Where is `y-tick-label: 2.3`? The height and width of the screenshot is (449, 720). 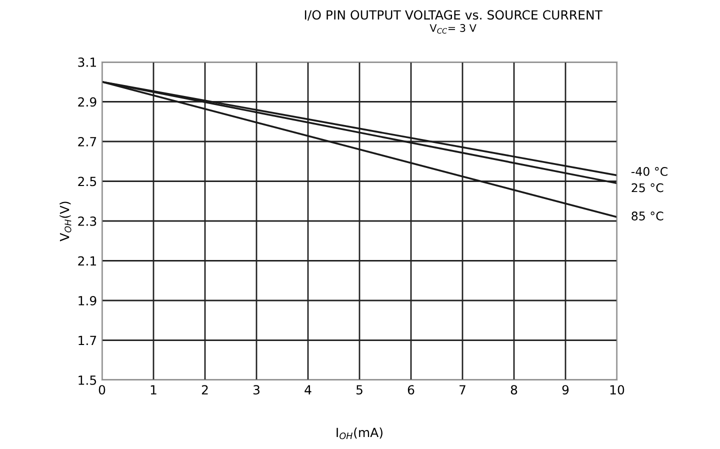 y-tick-label: 2.3 is located at coordinates (87, 221).